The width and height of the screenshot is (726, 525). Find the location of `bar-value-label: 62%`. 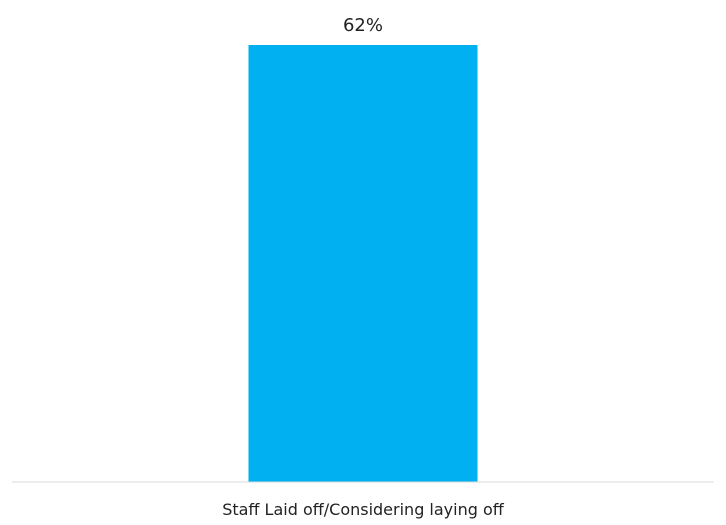

bar-value-label: 62% is located at coordinates (363, 25).